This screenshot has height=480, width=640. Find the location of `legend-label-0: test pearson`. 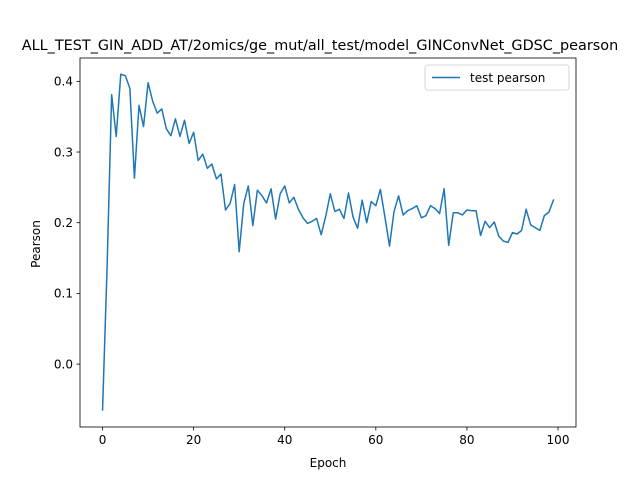

legend-label-0: test pearson is located at coordinates (507, 78).